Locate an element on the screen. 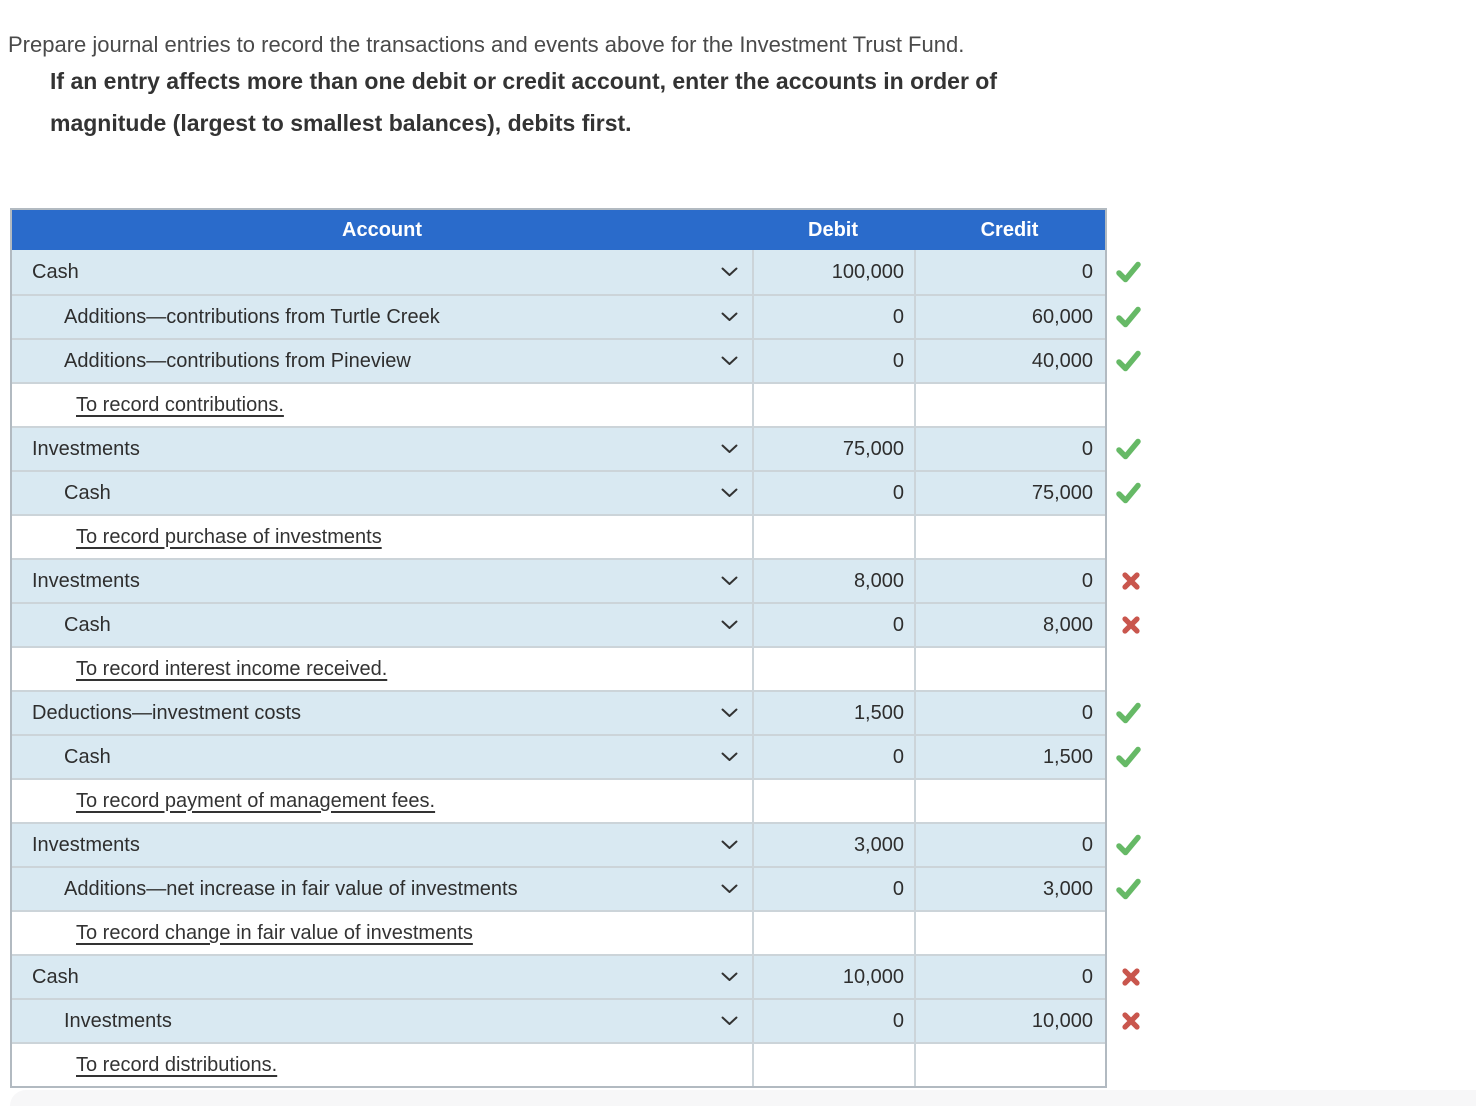 This screenshot has height=1106, width=1476. debit-input: 10,000 is located at coordinates (833, 977).